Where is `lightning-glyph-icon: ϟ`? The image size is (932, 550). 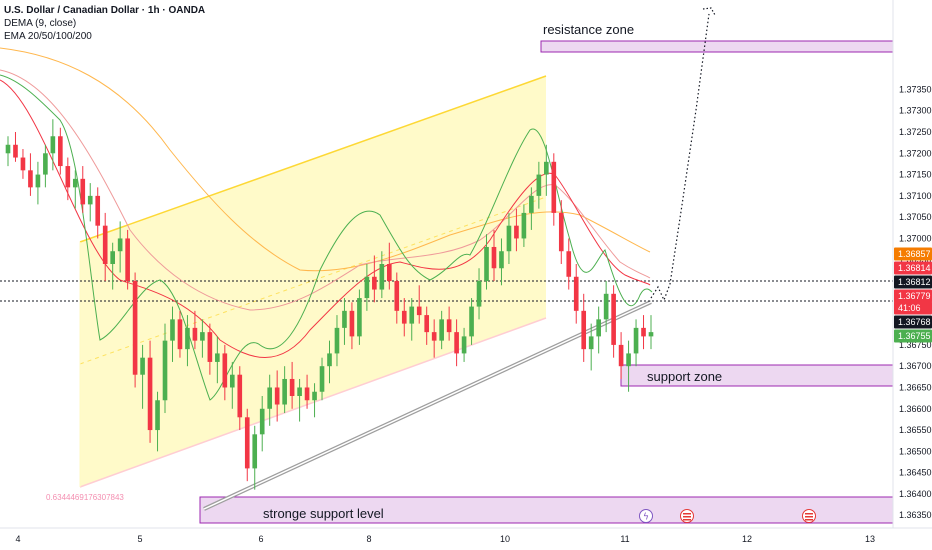
lightning-glyph-icon: ϟ is located at coordinates (646, 518).